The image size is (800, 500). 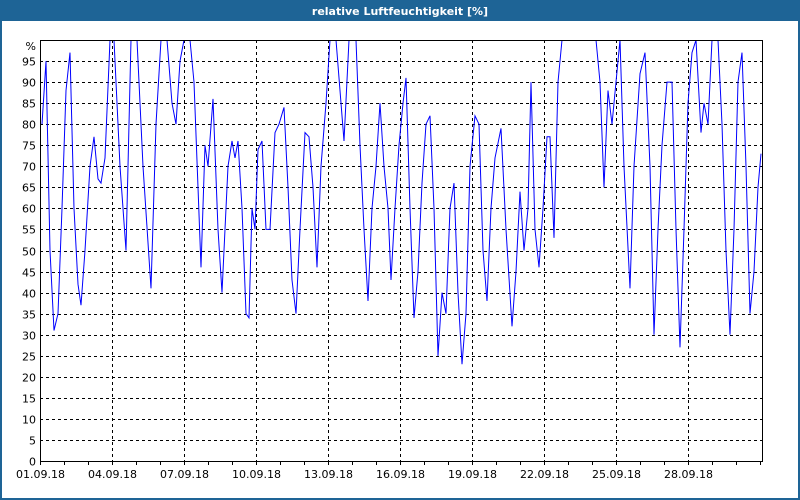 What do you see at coordinates (29, 294) in the screenshot?
I see `y-tick-label: 40` at bounding box center [29, 294].